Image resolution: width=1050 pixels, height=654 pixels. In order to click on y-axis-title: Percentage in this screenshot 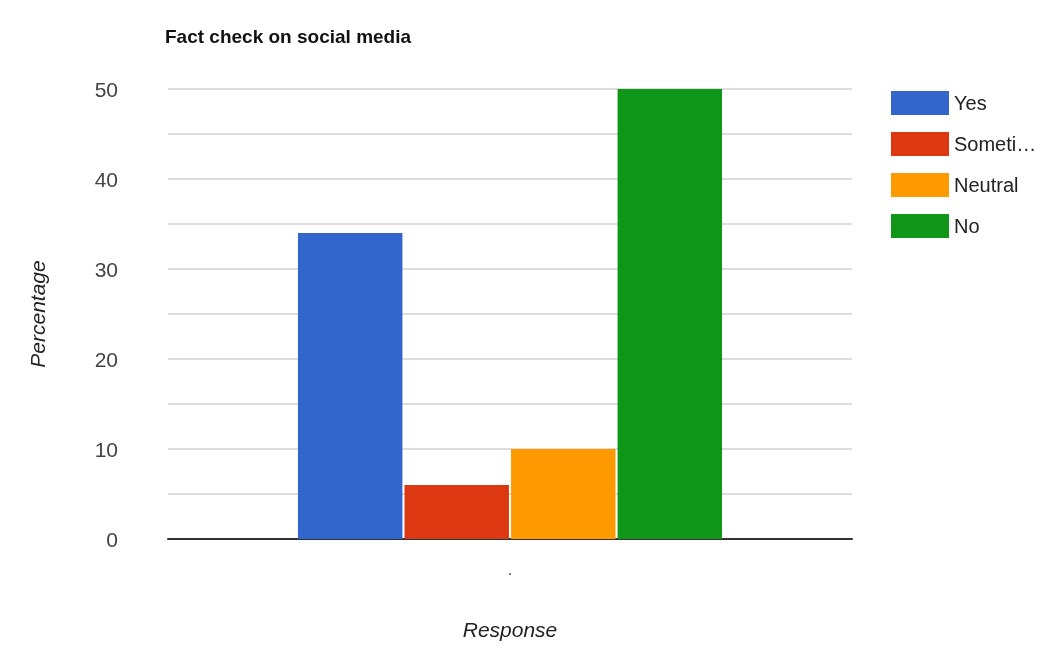, I will do `click(37, 314)`.